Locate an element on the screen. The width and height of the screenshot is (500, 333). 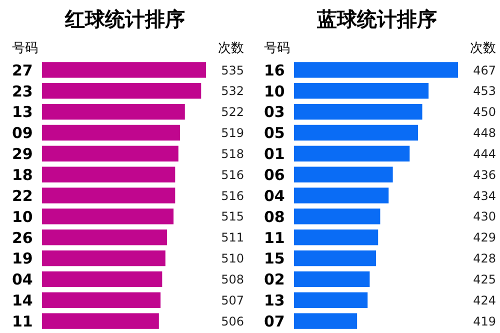
data-label: 535 is located at coordinates (232, 70).